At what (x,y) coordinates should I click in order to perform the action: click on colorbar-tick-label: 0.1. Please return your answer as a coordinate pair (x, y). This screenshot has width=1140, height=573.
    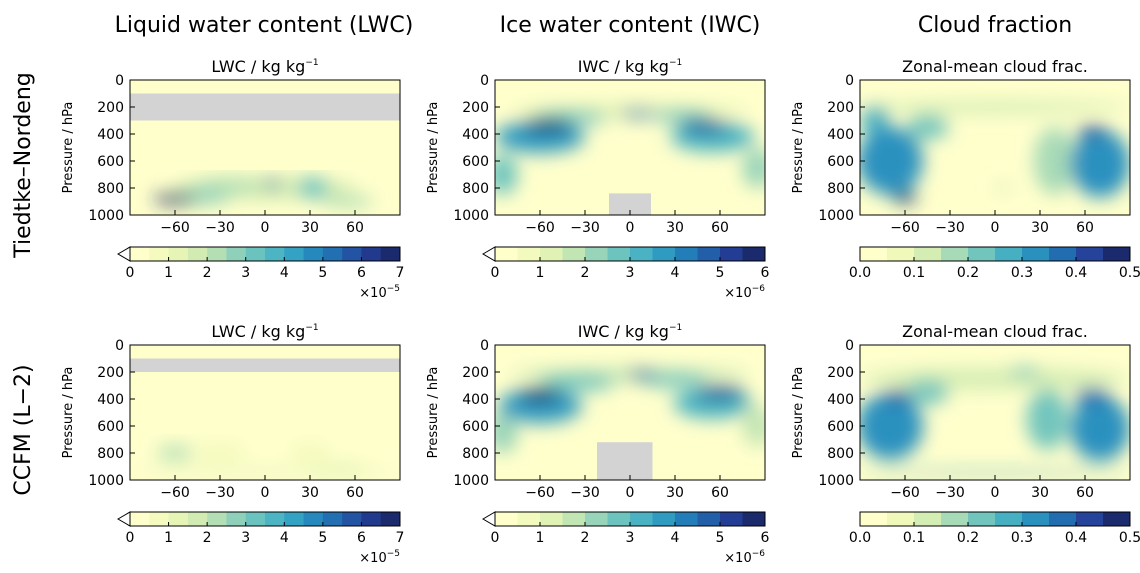
    Looking at the image, I should click on (914, 273).